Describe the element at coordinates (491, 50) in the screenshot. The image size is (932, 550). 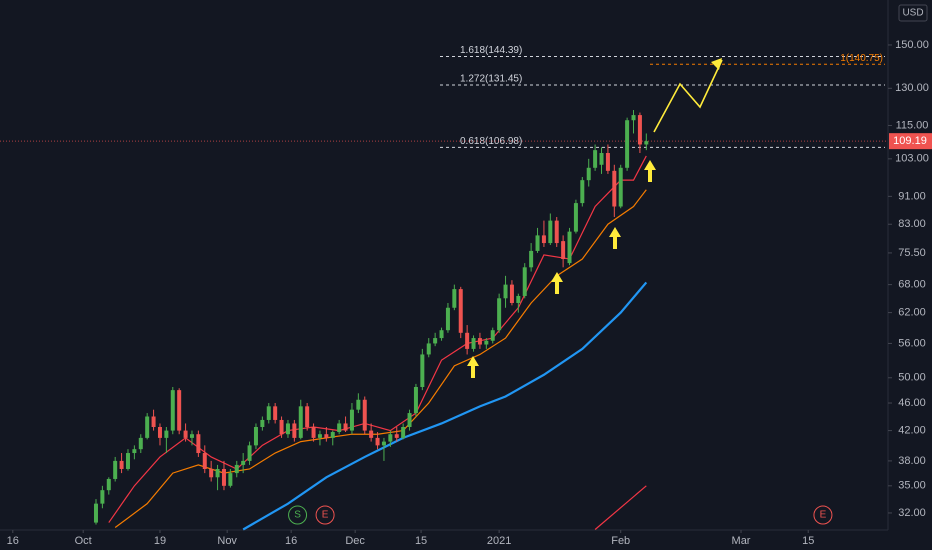
I see `level-label: 1.618(144.39)` at that location.